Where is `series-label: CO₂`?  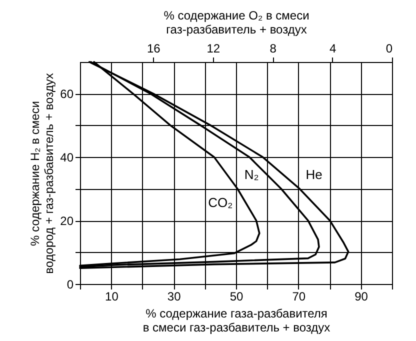
series-label: CO₂ is located at coordinates (220, 202).